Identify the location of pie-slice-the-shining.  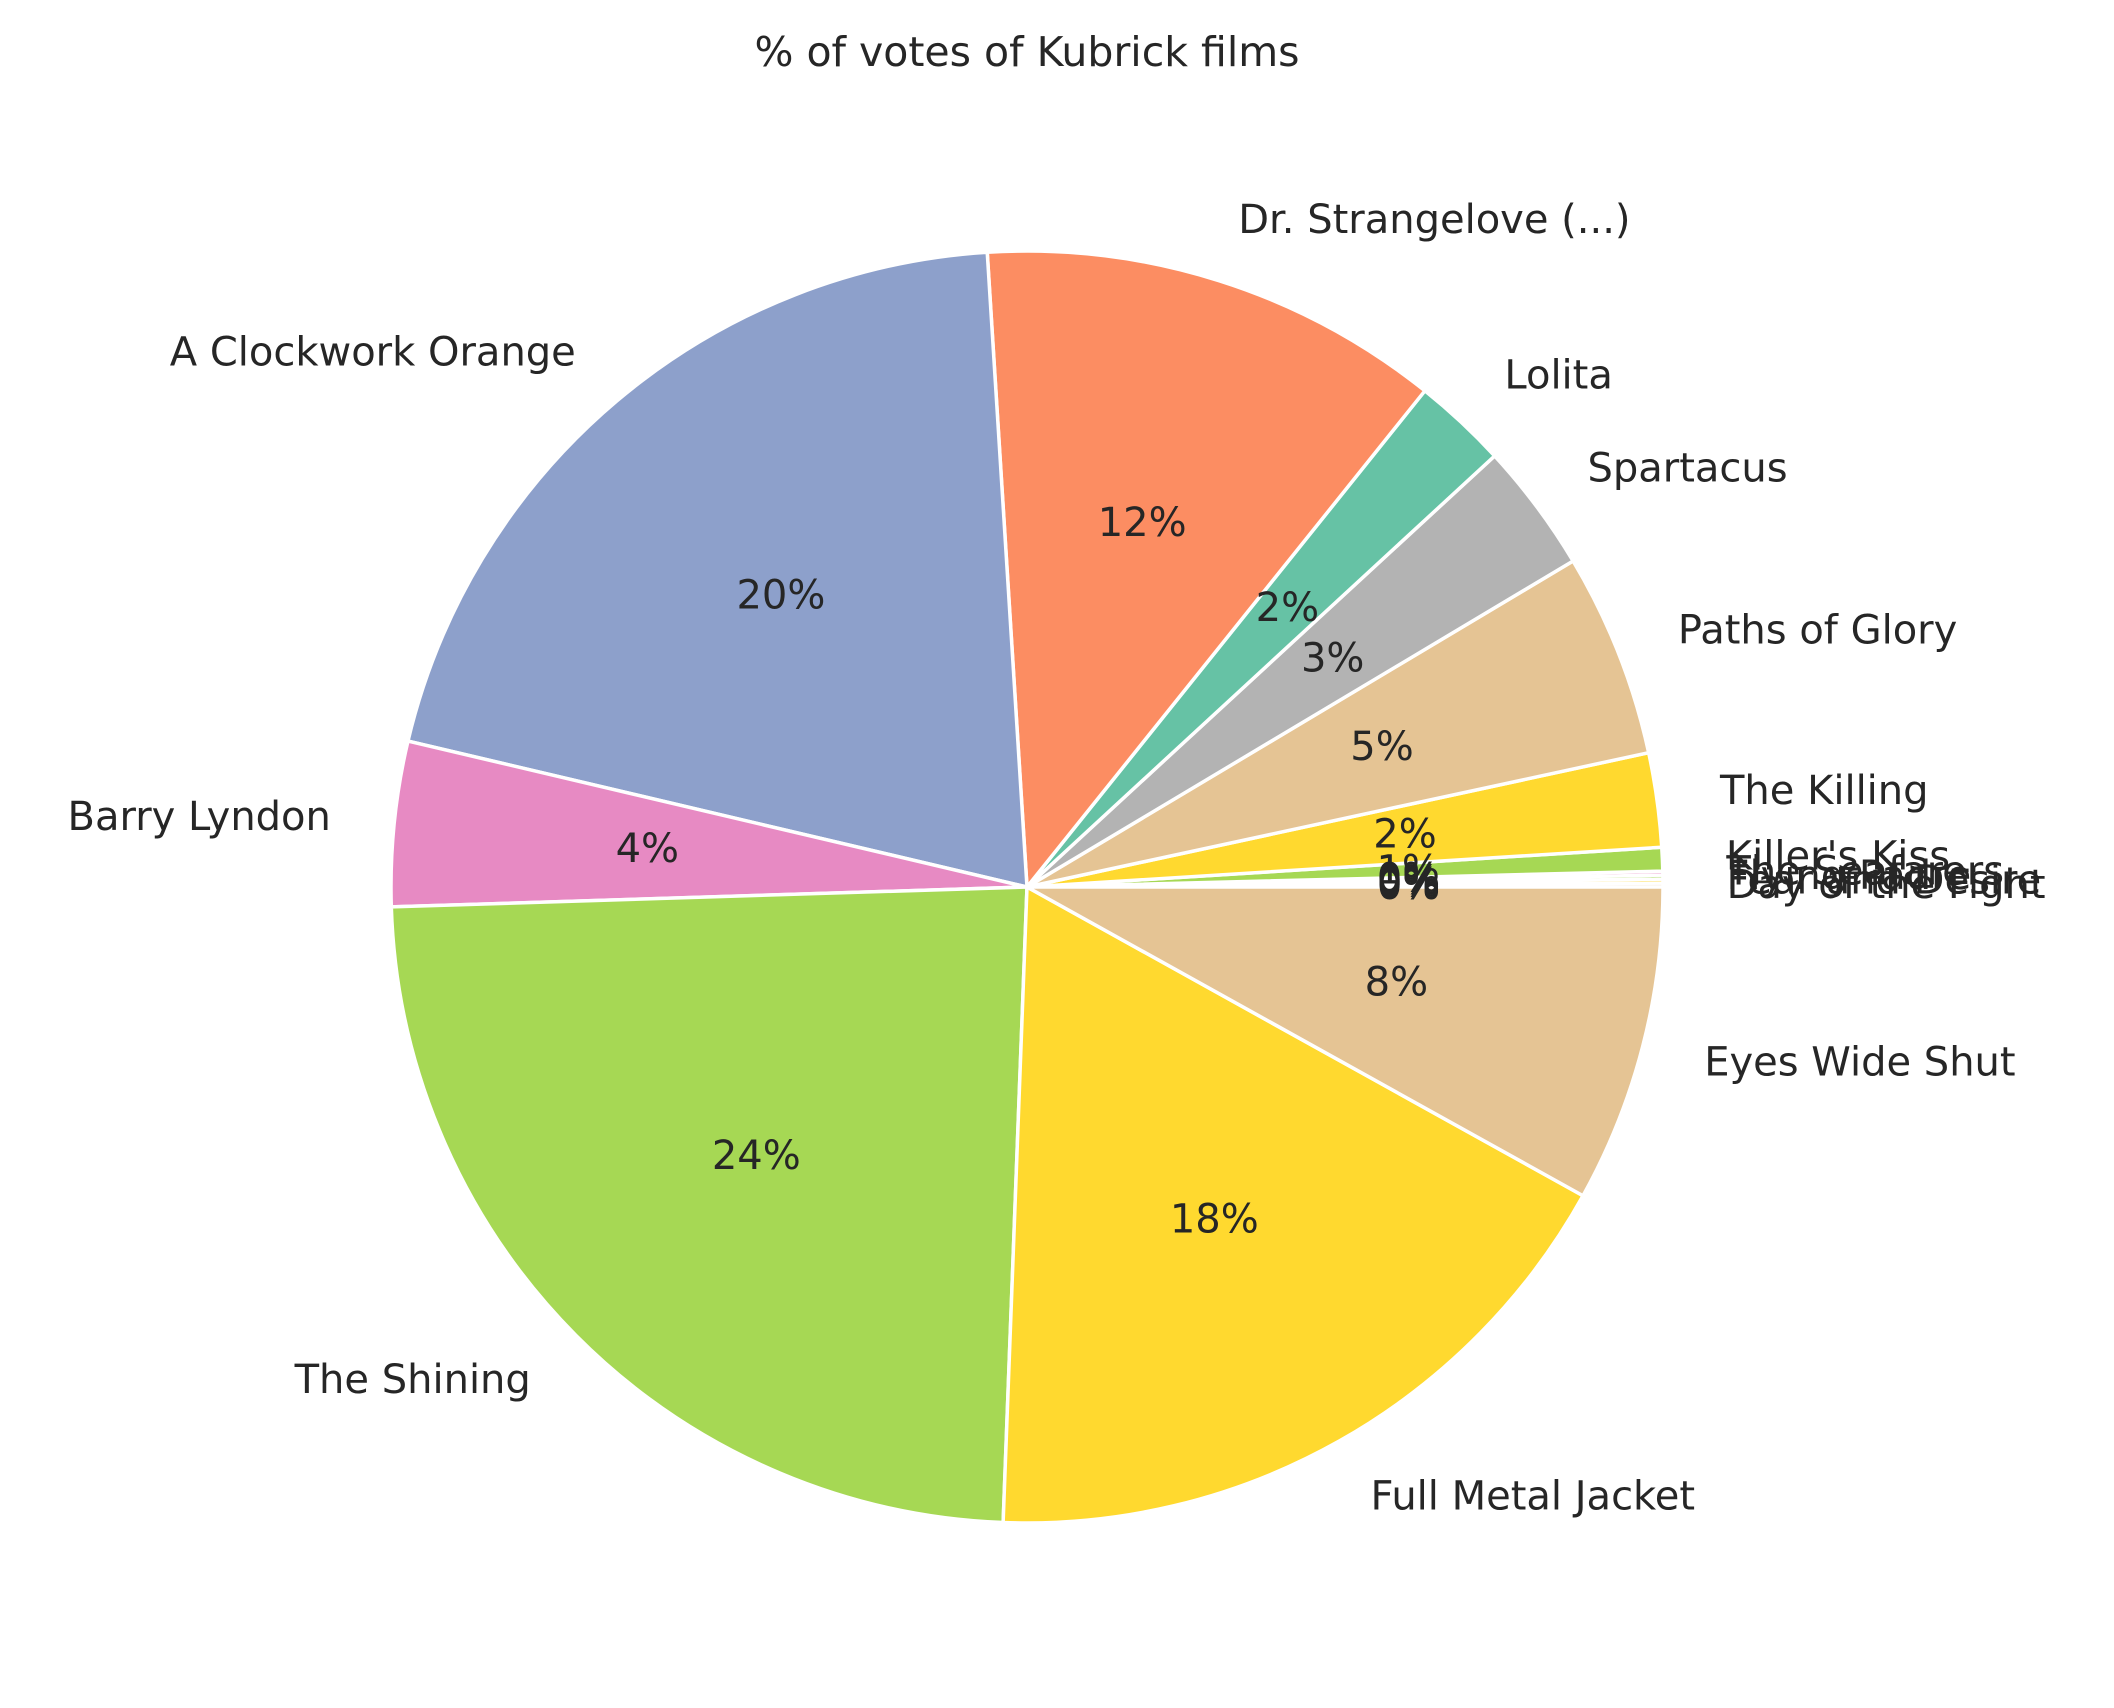
(709, 1205).